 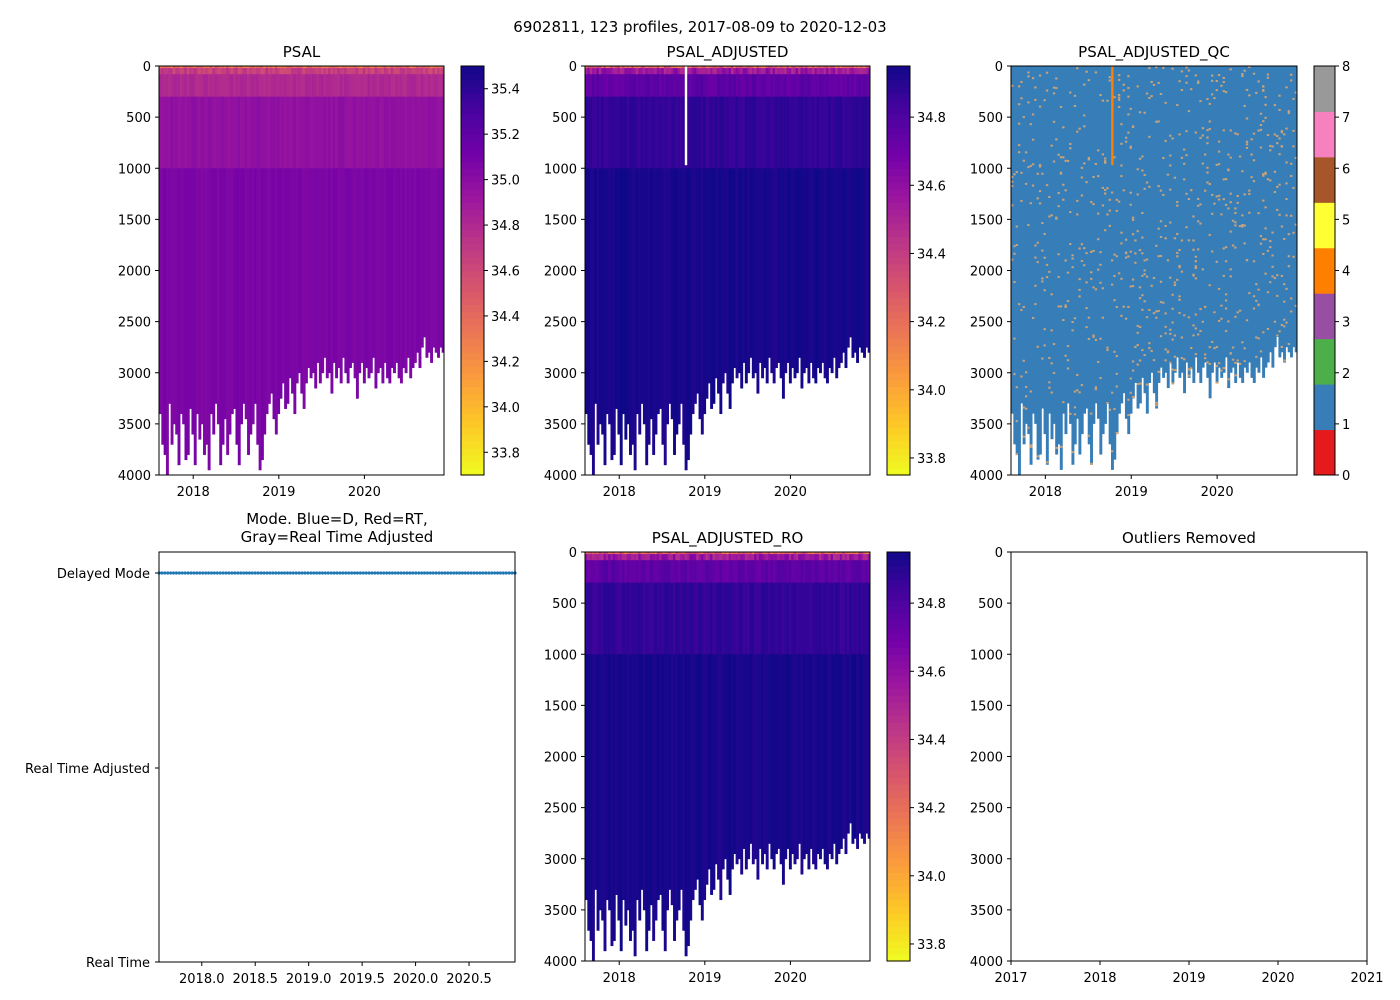 I want to click on y-tick-label: 2000, so click(x=986, y=758).